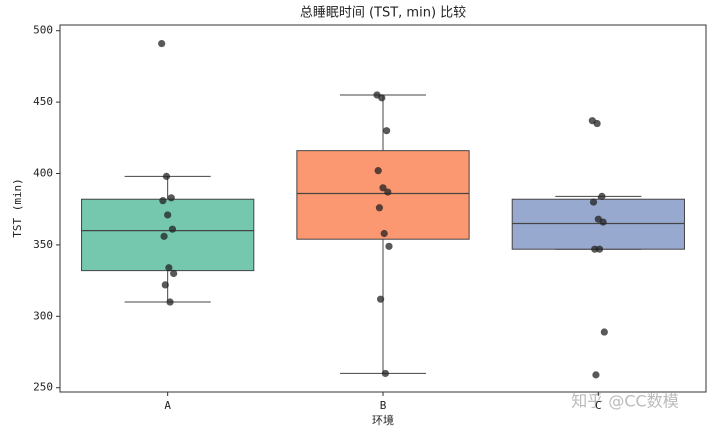 This screenshot has height=432, width=720. I want to click on y-axis-label: TST (min), so click(17, 208).